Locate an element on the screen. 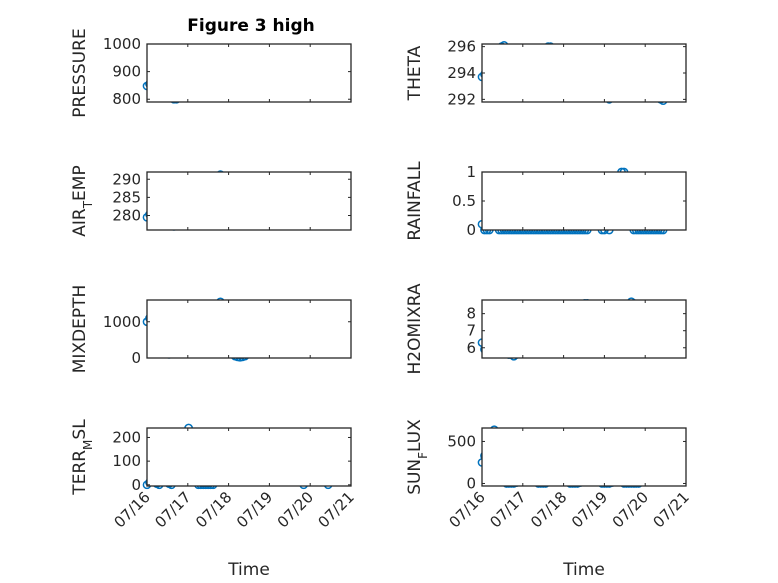 The height and width of the screenshot is (583, 778). y-axis-label: THETA is located at coordinates (415, 73).